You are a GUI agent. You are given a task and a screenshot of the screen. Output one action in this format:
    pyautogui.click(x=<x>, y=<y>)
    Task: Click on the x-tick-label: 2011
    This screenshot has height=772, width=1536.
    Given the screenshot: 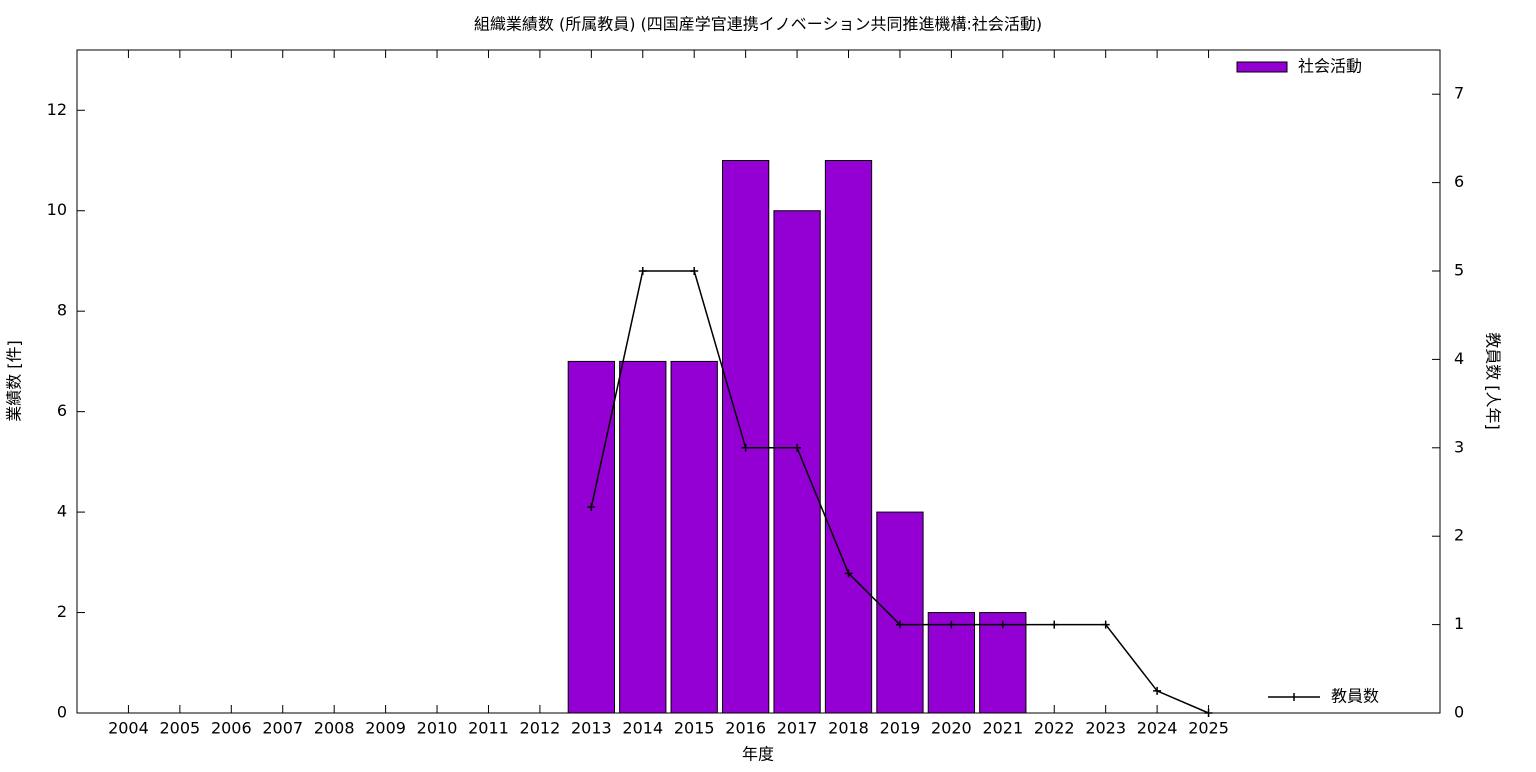 What is the action you would take?
    pyautogui.click(x=488, y=728)
    